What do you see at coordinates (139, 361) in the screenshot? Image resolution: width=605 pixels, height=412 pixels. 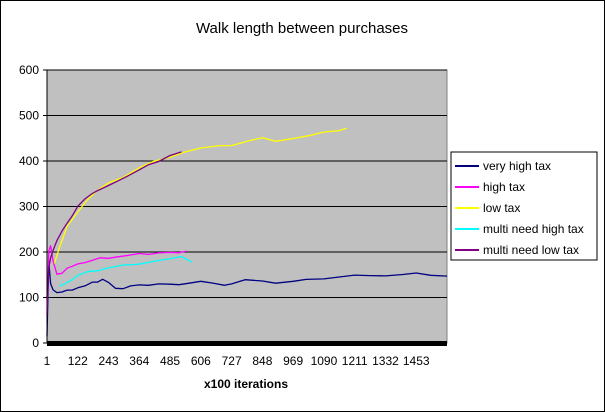 I see `x-tick-label: 364` at bounding box center [139, 361].